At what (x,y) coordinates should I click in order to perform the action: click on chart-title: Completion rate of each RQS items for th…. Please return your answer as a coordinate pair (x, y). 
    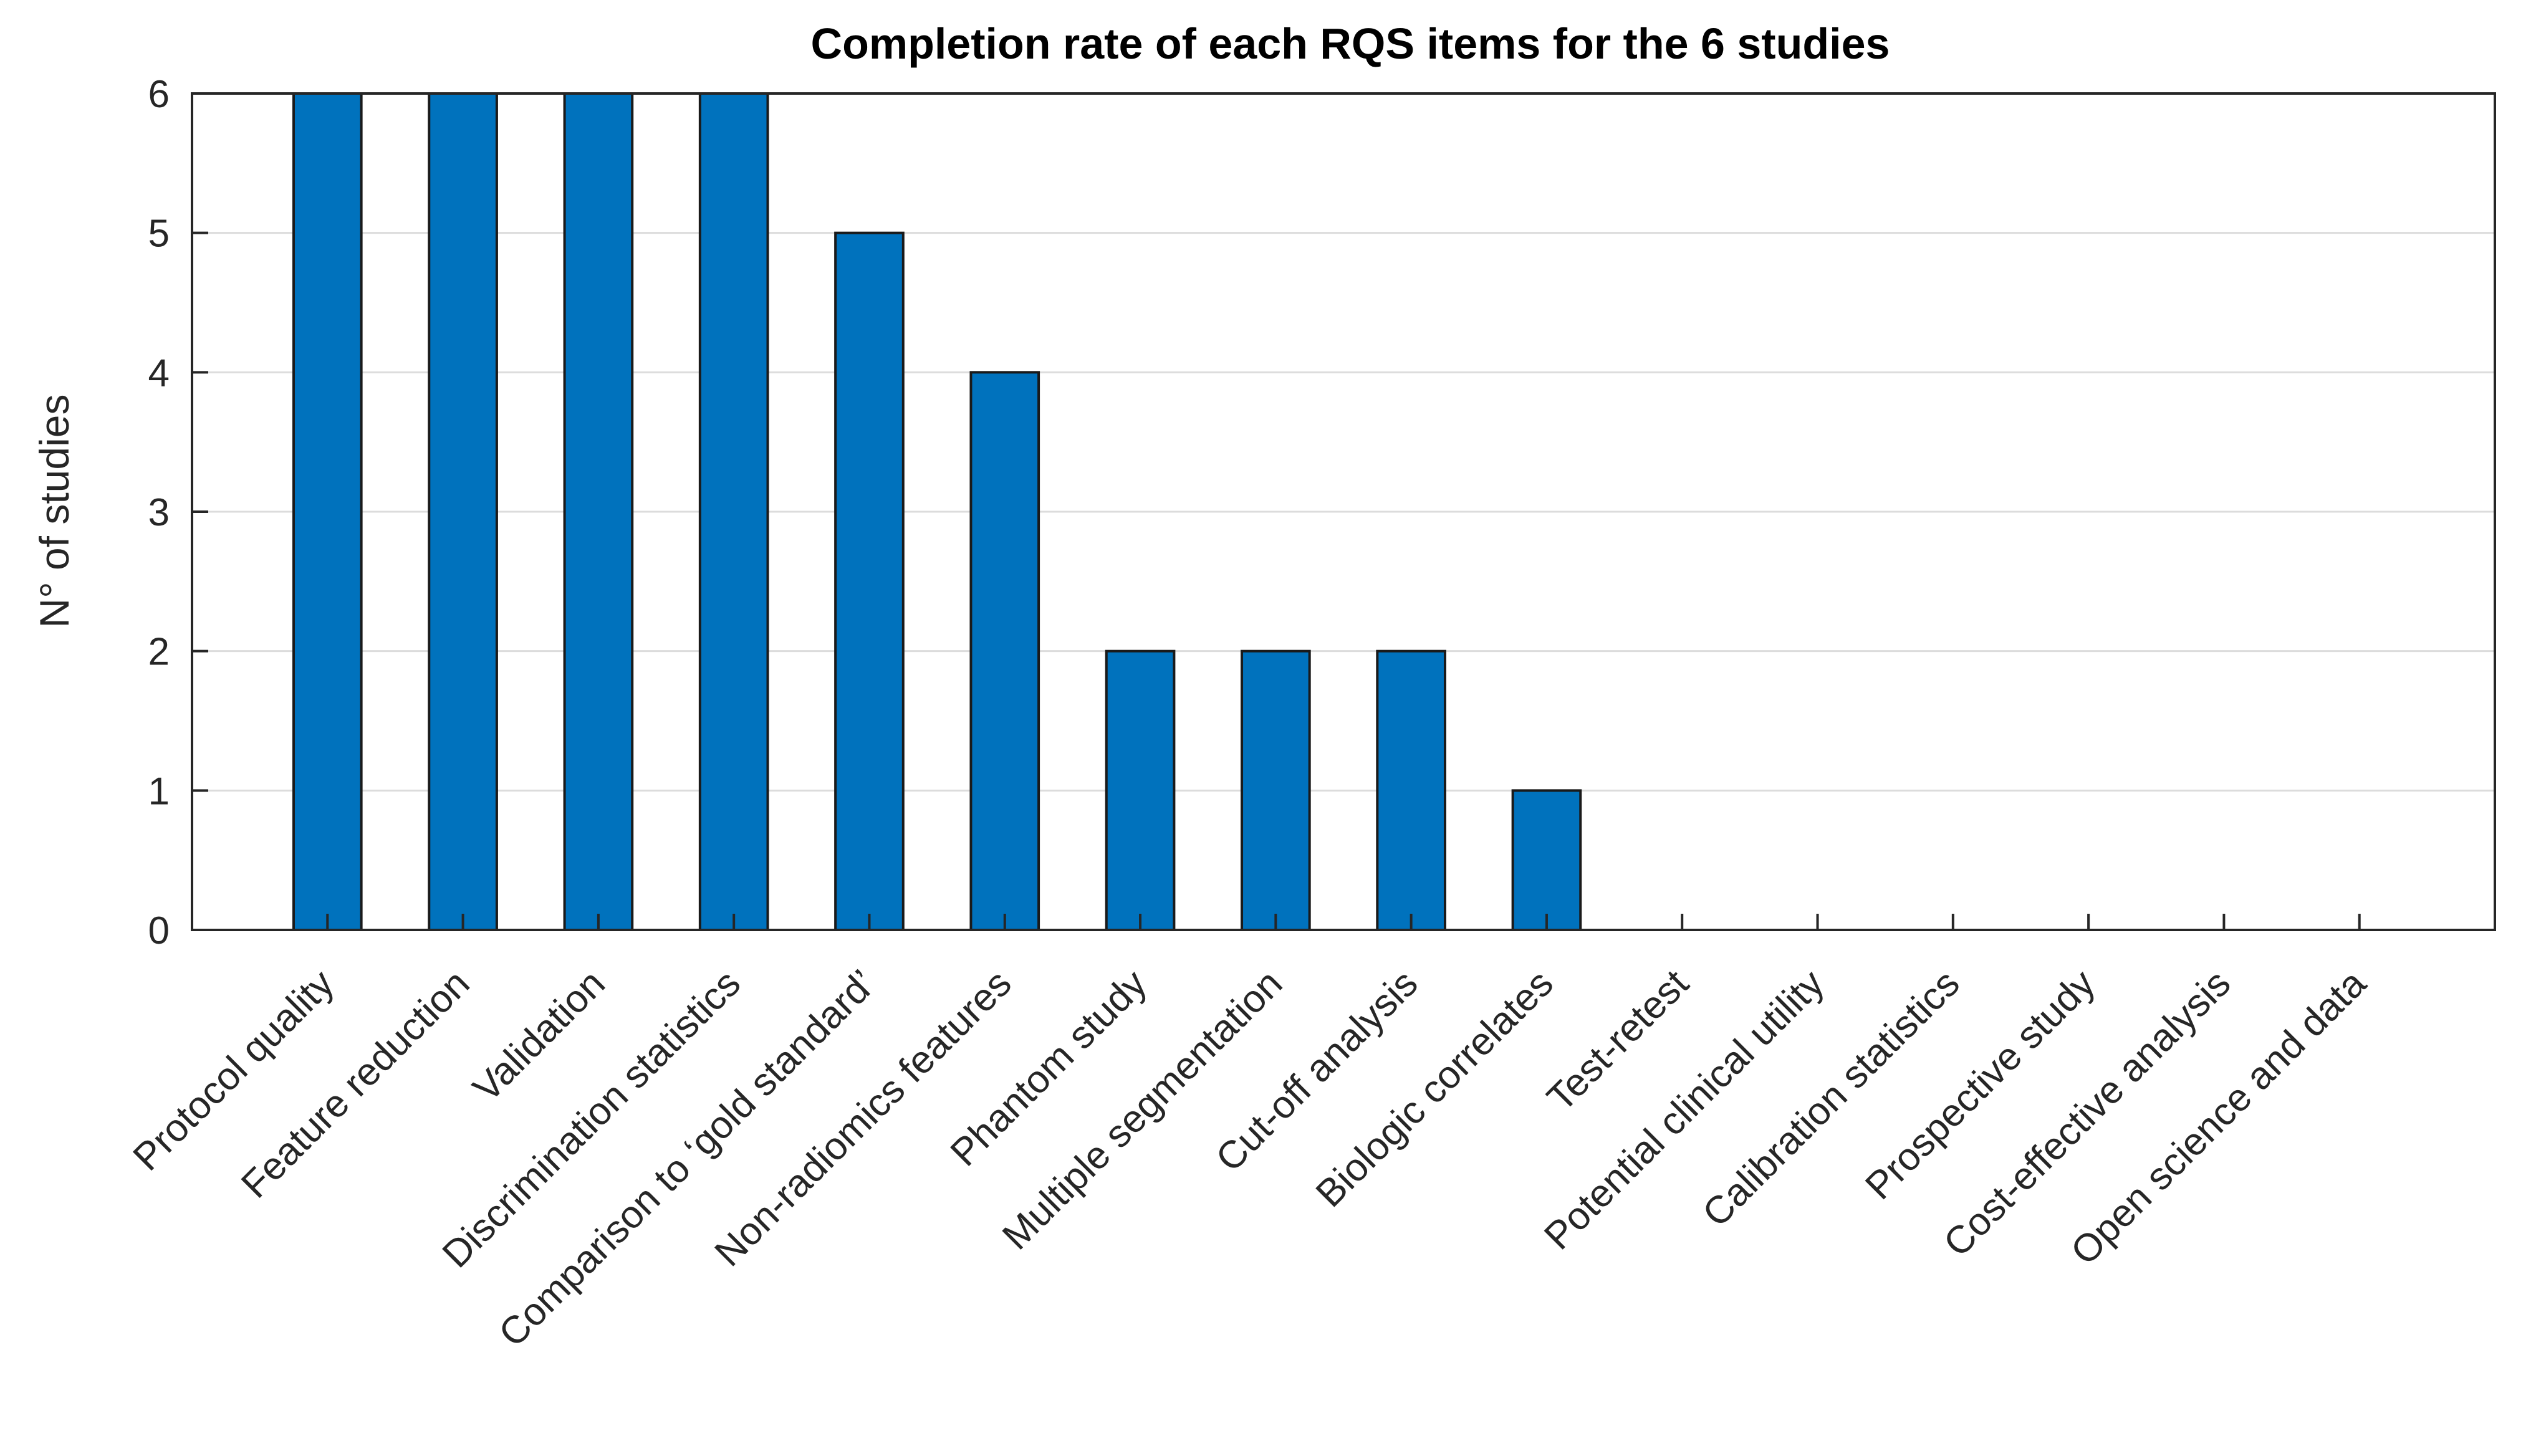
    Looking at the image, I should click on (1350, 43).